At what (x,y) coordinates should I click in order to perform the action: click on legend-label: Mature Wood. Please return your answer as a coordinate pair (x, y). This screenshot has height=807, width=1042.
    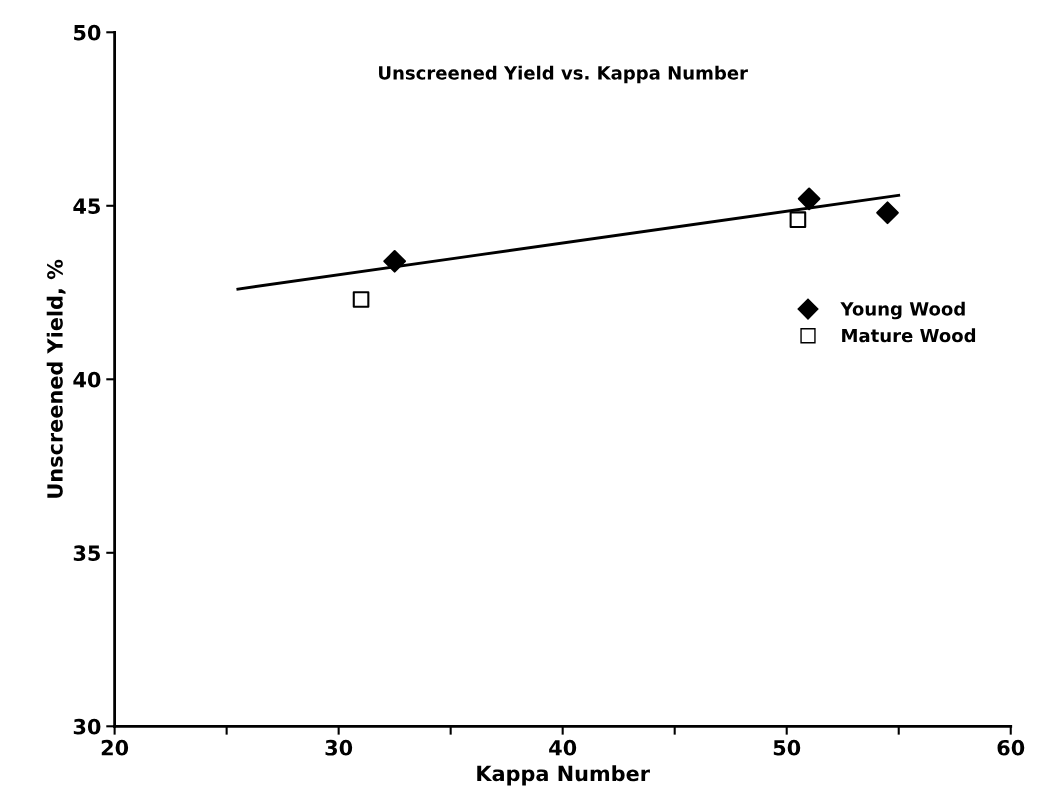
    Looking at the image, I should click on (909, 335).